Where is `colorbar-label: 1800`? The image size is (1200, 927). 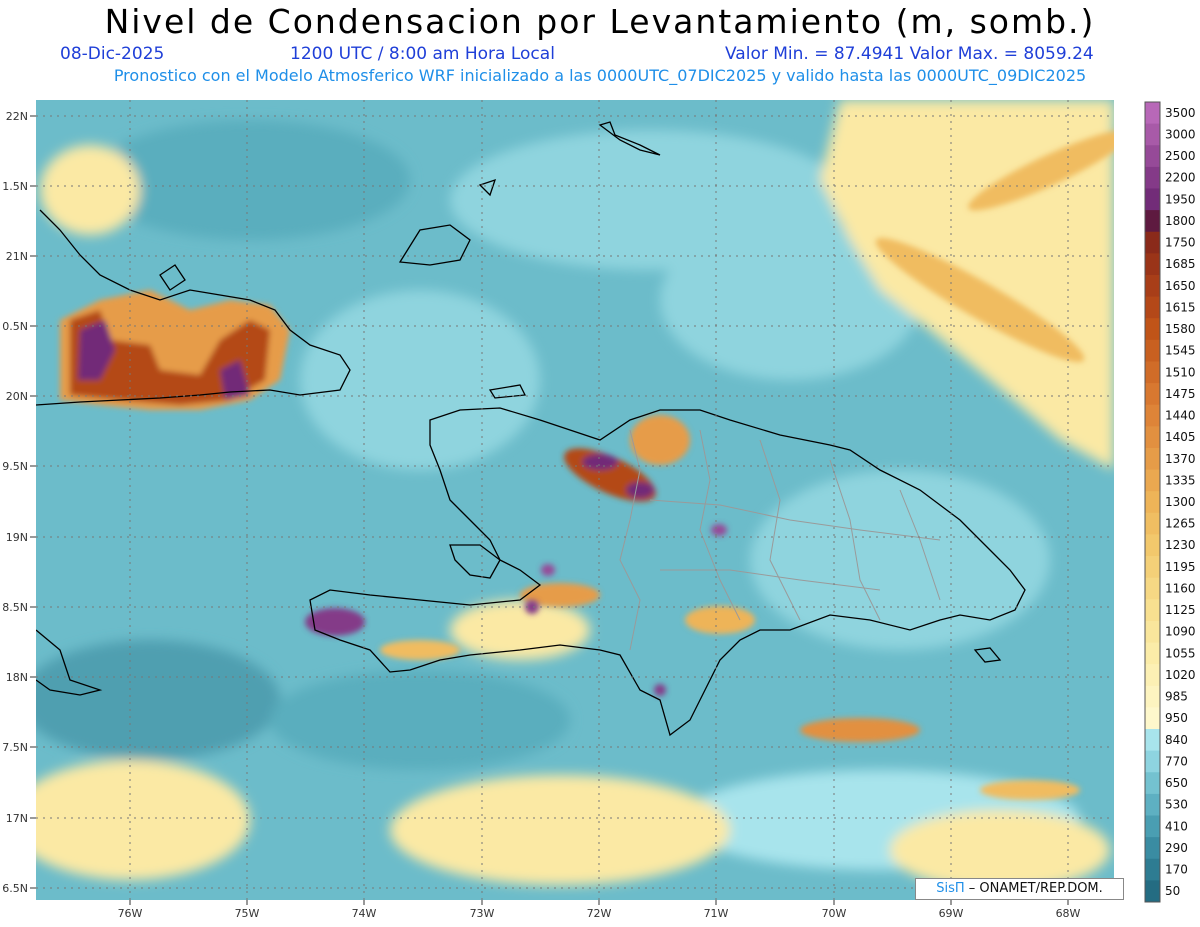
colorbar-label: 1800 is located at coordinates (1180, 221).